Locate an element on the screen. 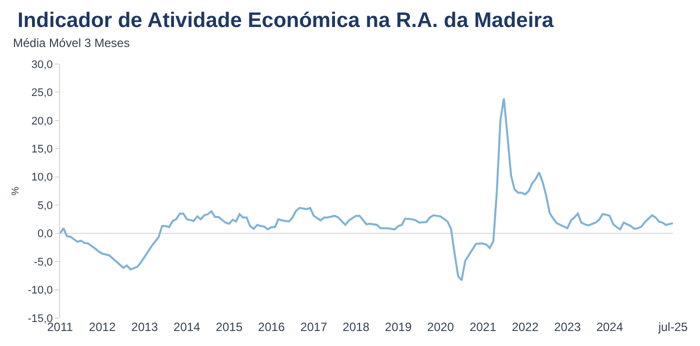  x-tick-label: jul-25 is located at coordinates (672, 327).